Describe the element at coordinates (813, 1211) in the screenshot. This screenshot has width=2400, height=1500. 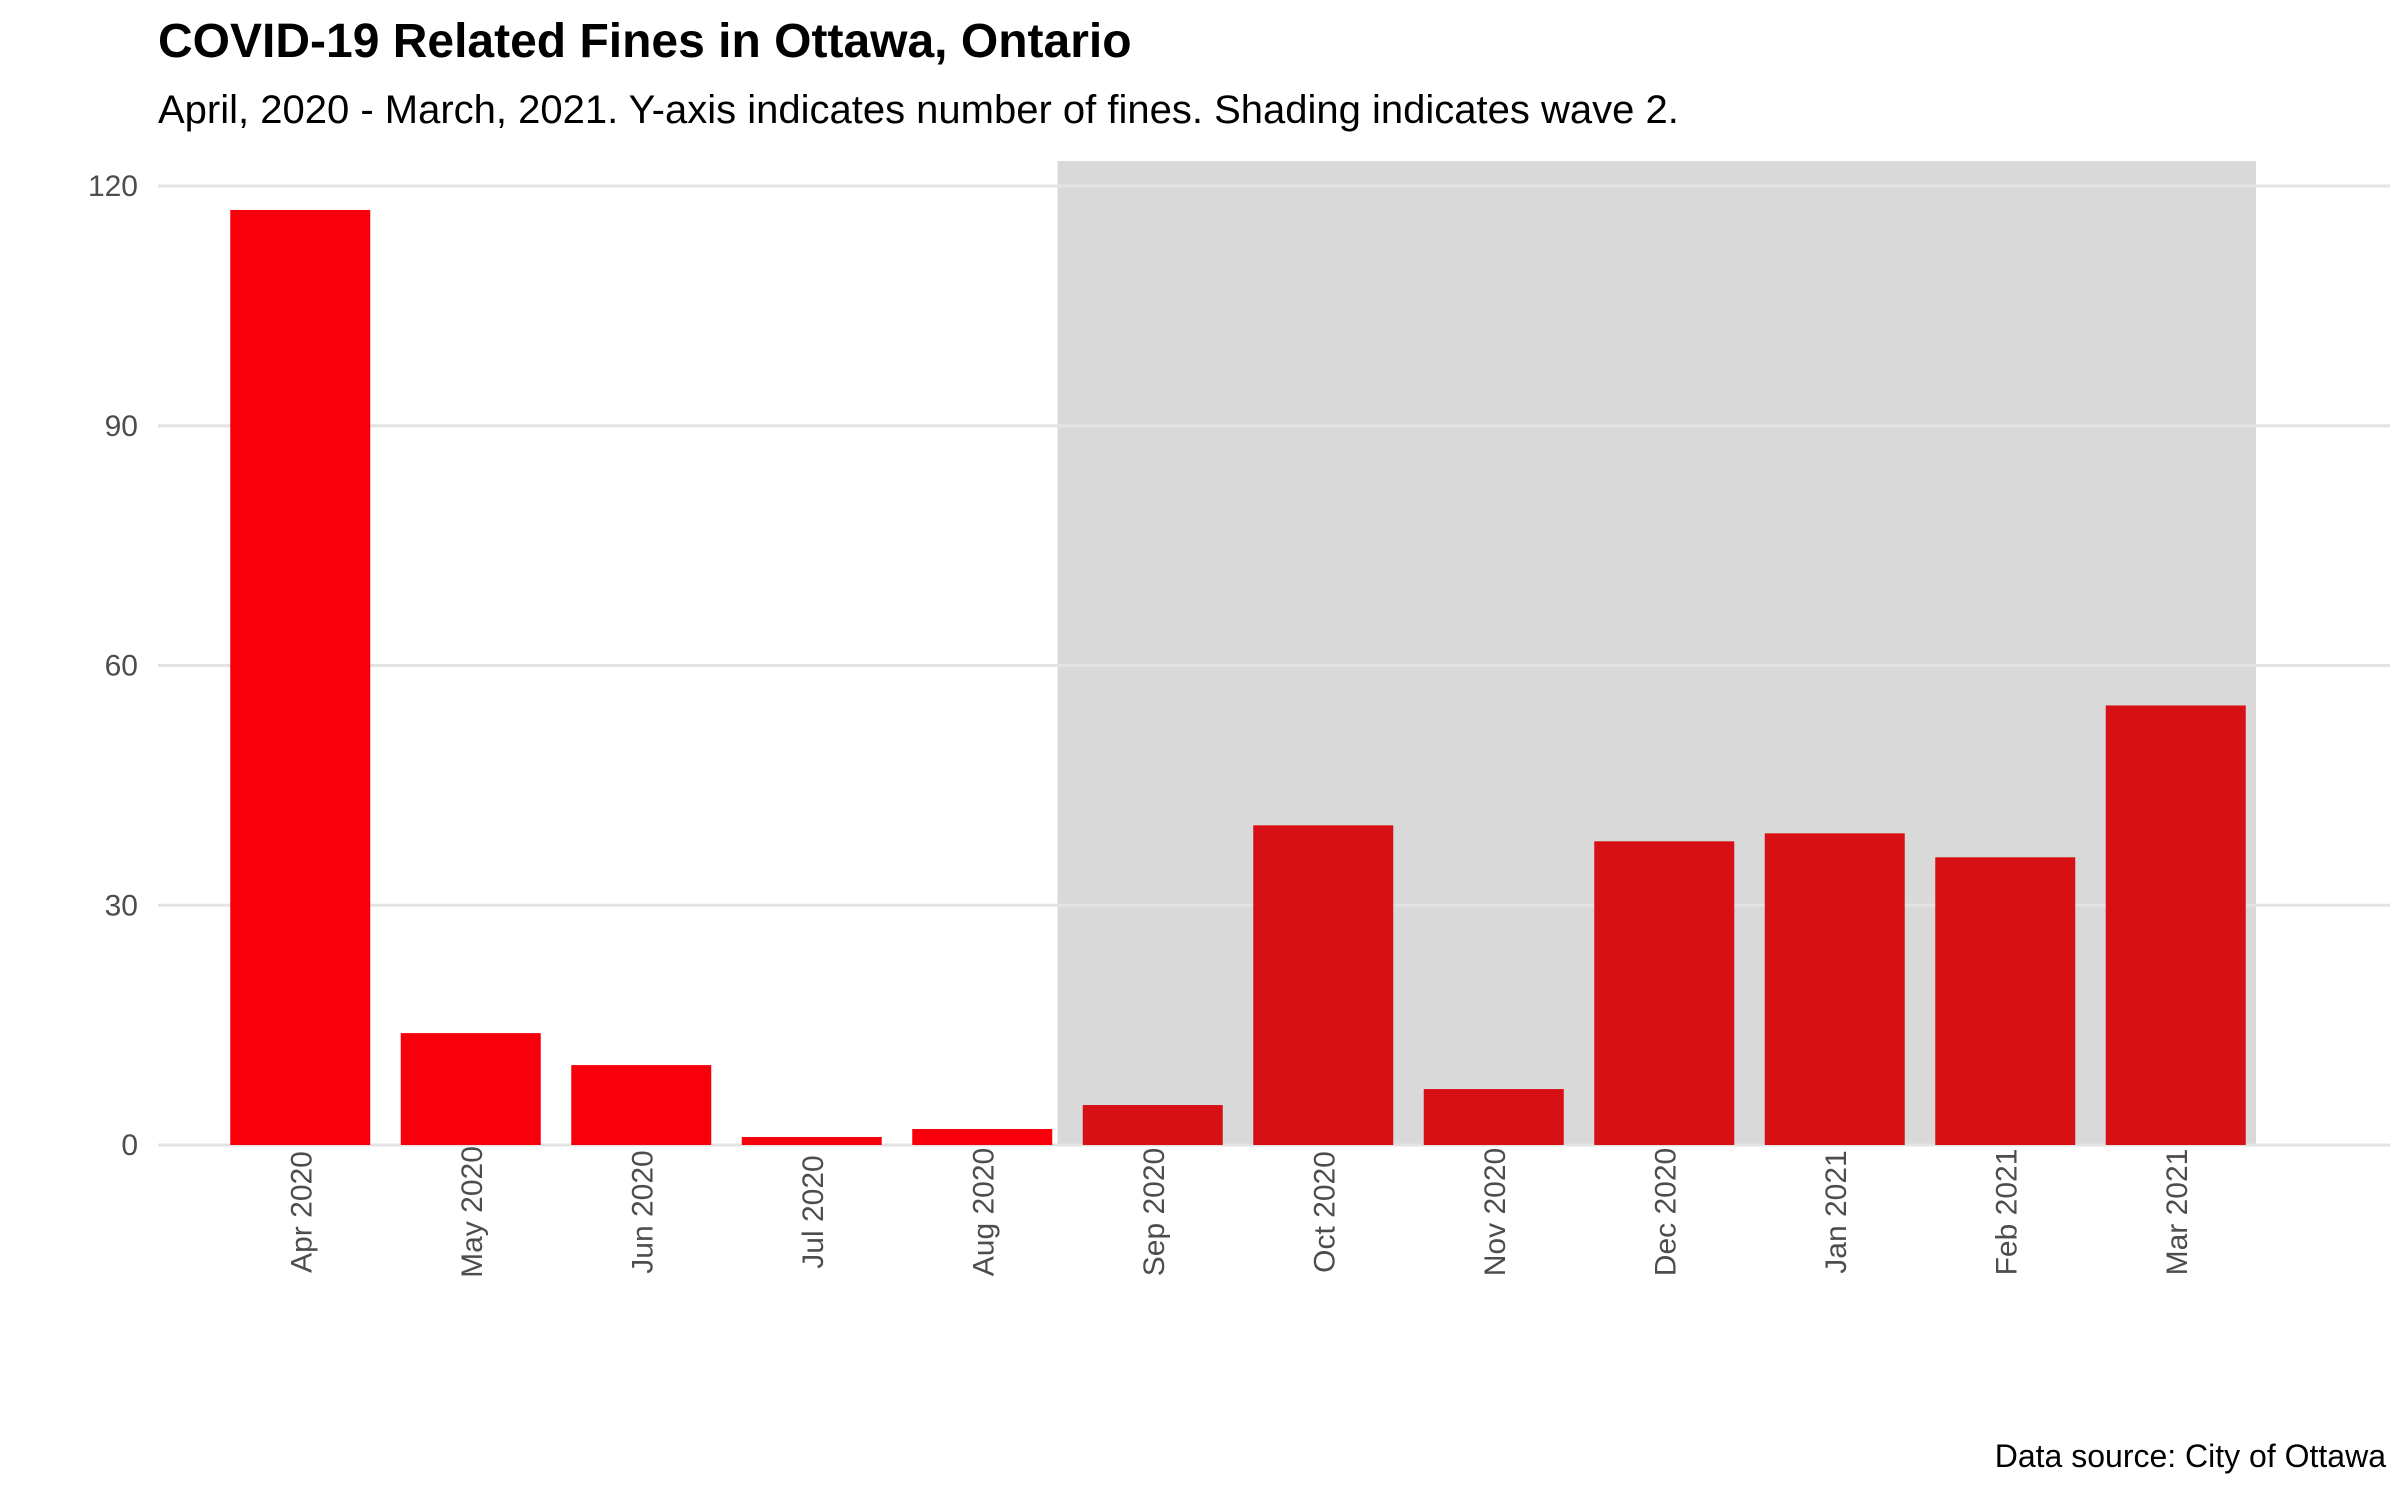
I see `x-tick-label: Jul 2020` at that location.